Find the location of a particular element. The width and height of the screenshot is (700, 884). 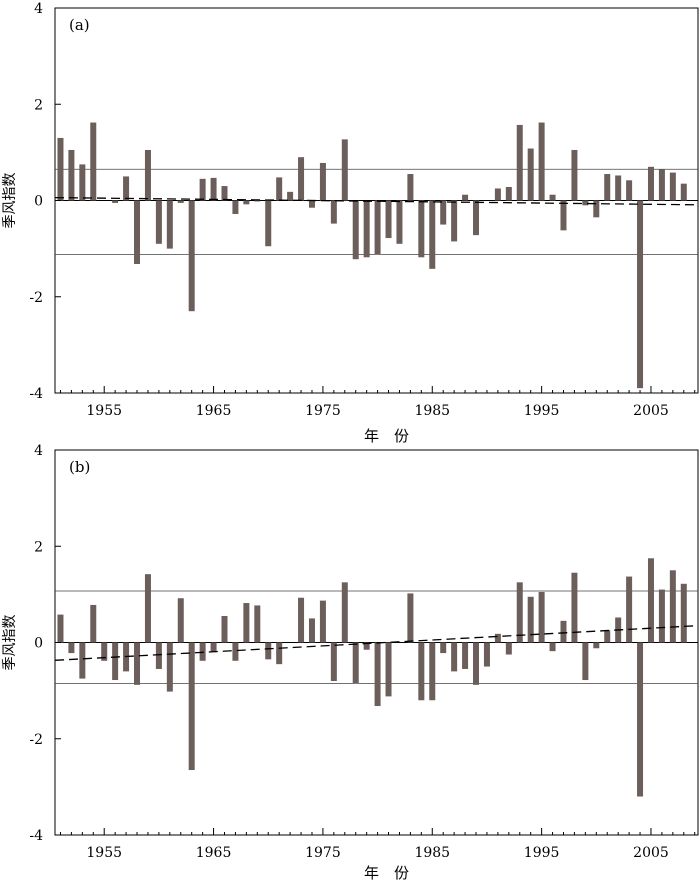

x-tick-label: 1975 is located at coordinates (323, 853).